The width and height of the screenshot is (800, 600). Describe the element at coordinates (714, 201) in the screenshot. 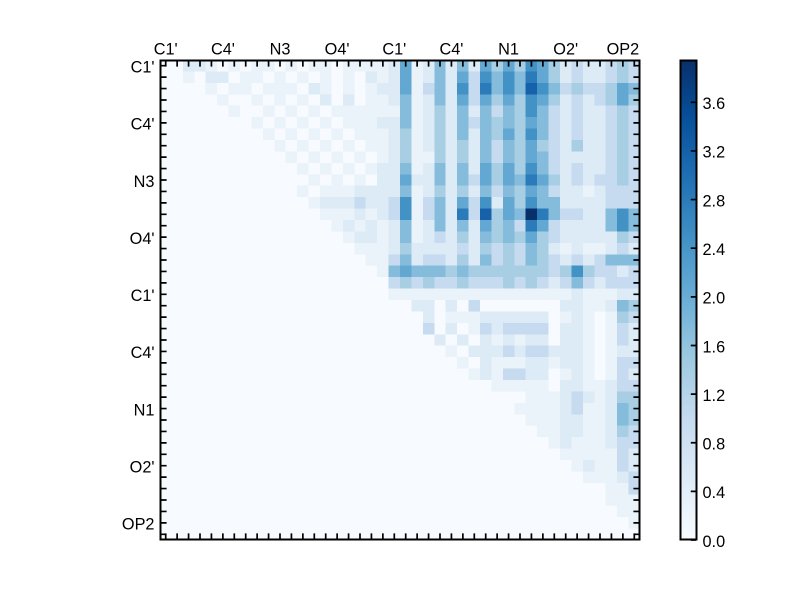

I see `svg-text: 2.8` at that location.